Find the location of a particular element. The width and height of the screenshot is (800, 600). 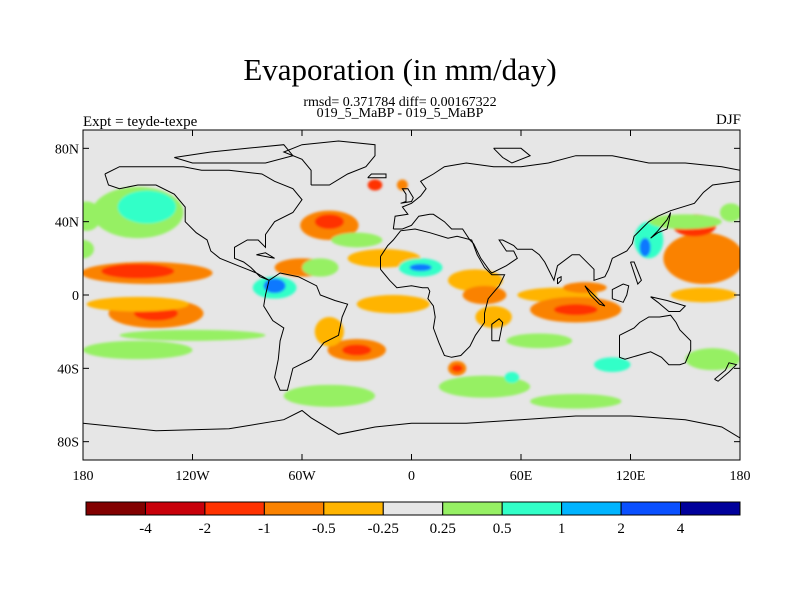

colorbar-label: -1 is located at coordinates (264, 529).